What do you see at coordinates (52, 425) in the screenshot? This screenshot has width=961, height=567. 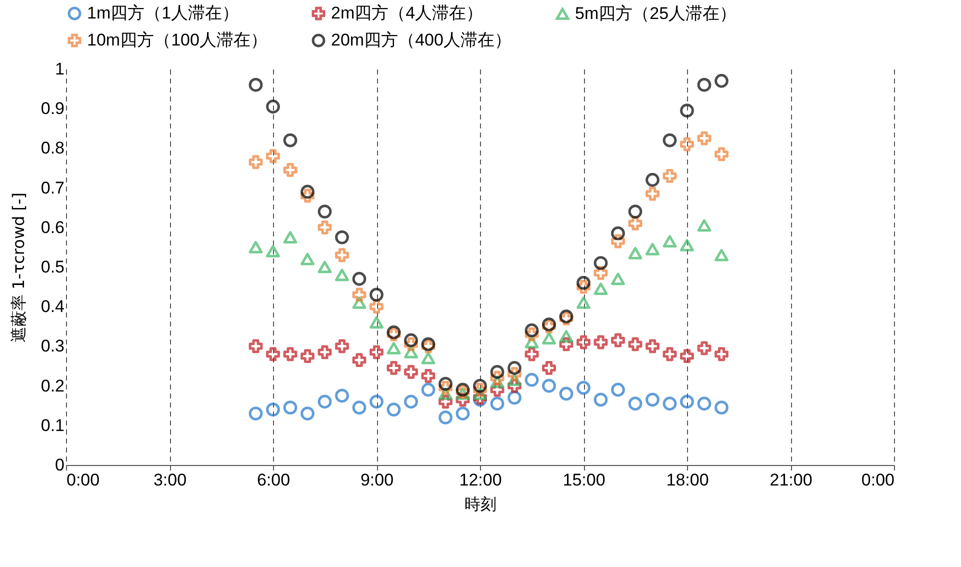 I see `y-tick-label: 0.1` at bounding box center [52, 425].